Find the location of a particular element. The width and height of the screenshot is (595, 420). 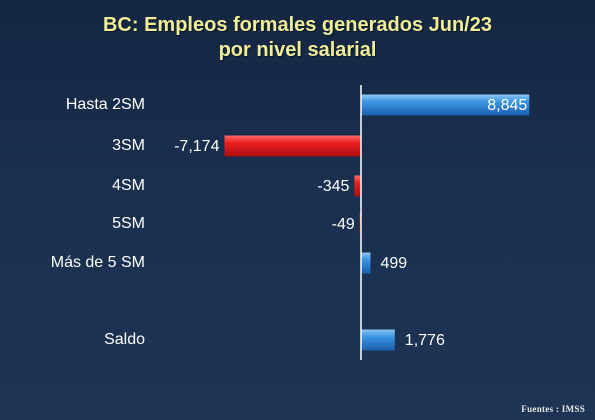

value-label-5sm: -49 is located at coordinates (343, 224).